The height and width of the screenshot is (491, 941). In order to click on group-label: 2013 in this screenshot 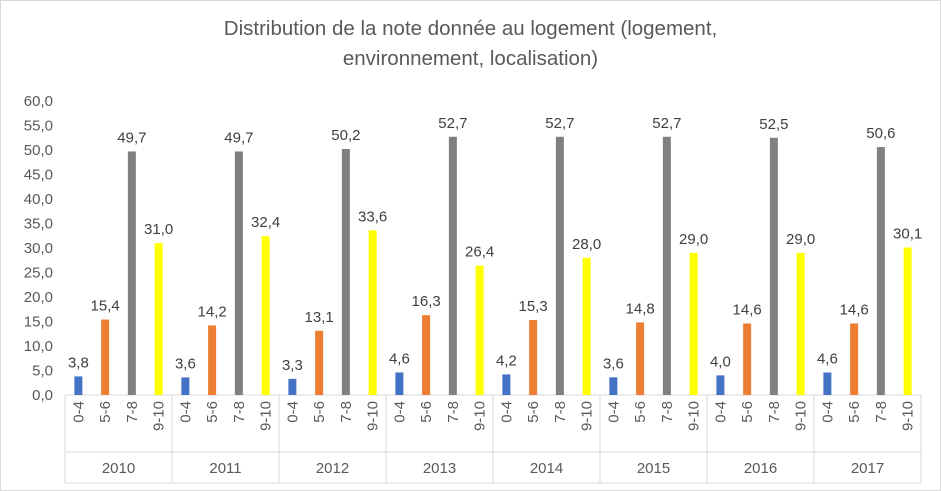, I will do `click(439, 468)`.